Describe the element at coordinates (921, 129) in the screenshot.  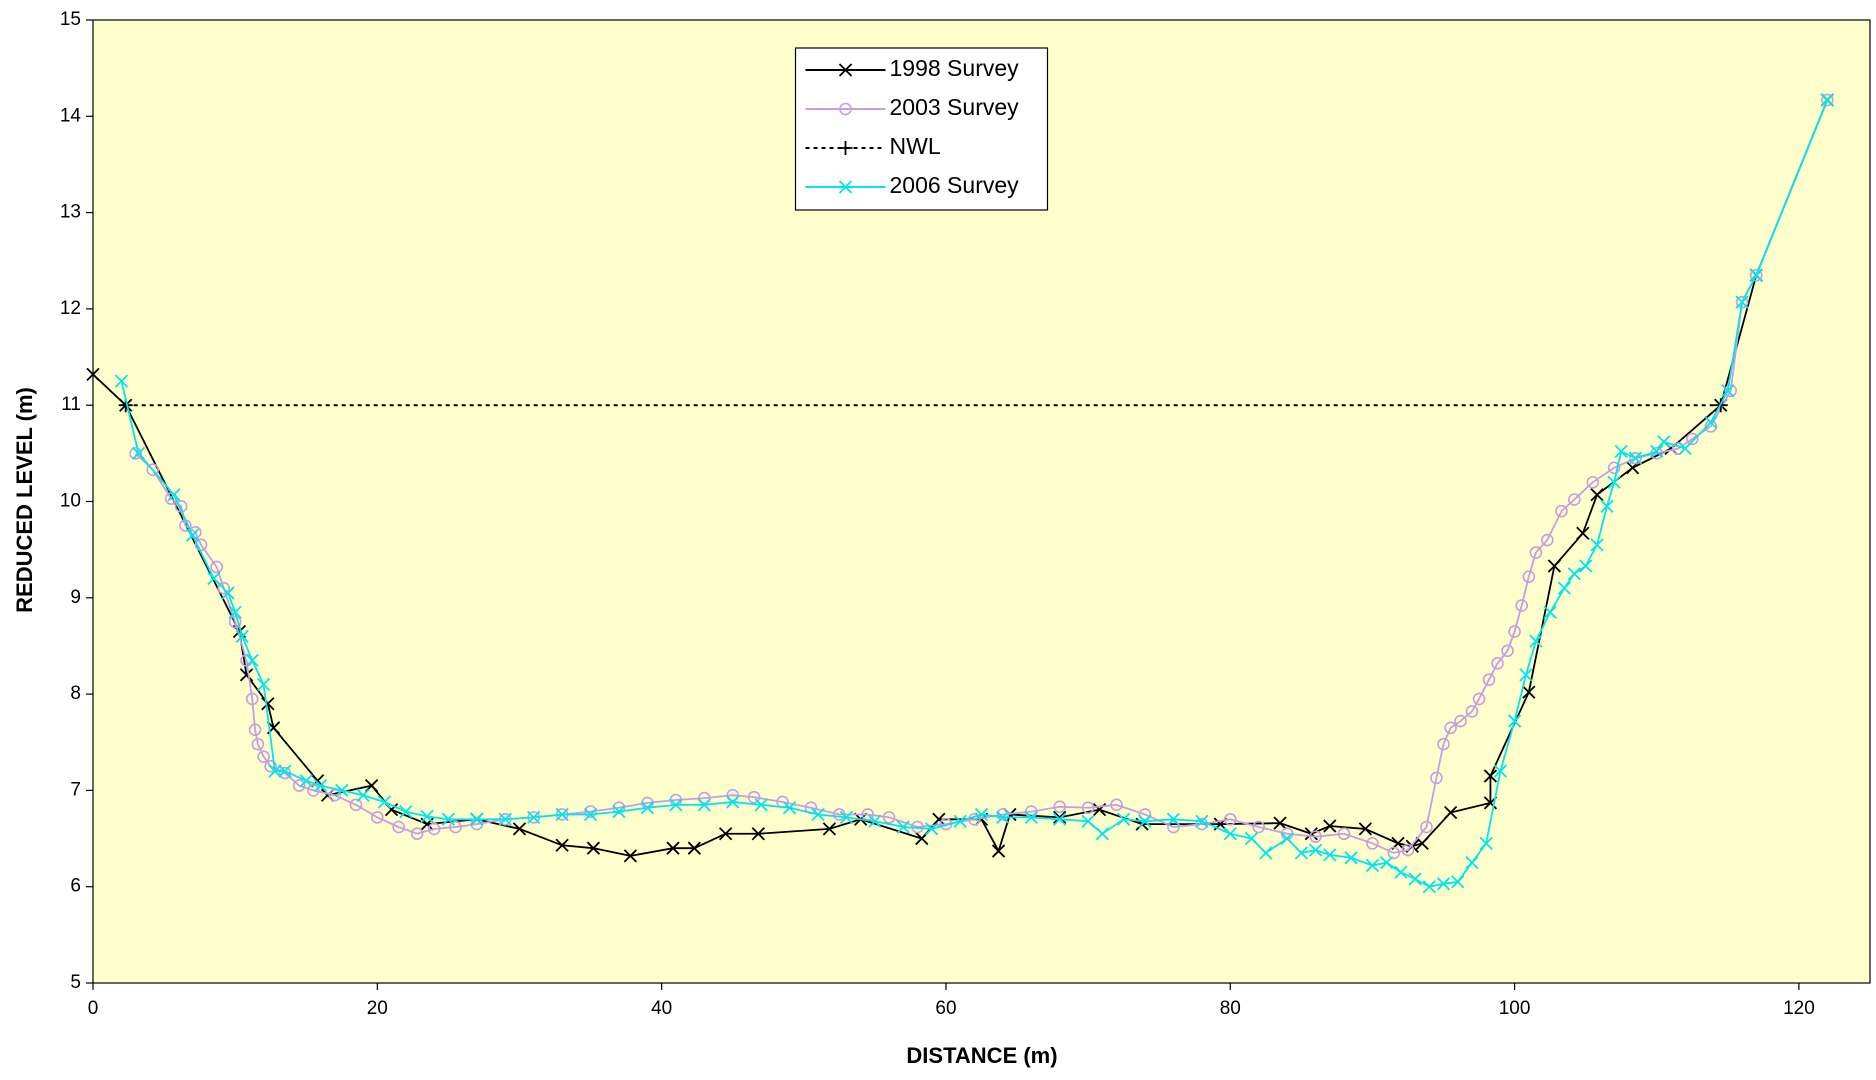
I see `legend-box` at that location.